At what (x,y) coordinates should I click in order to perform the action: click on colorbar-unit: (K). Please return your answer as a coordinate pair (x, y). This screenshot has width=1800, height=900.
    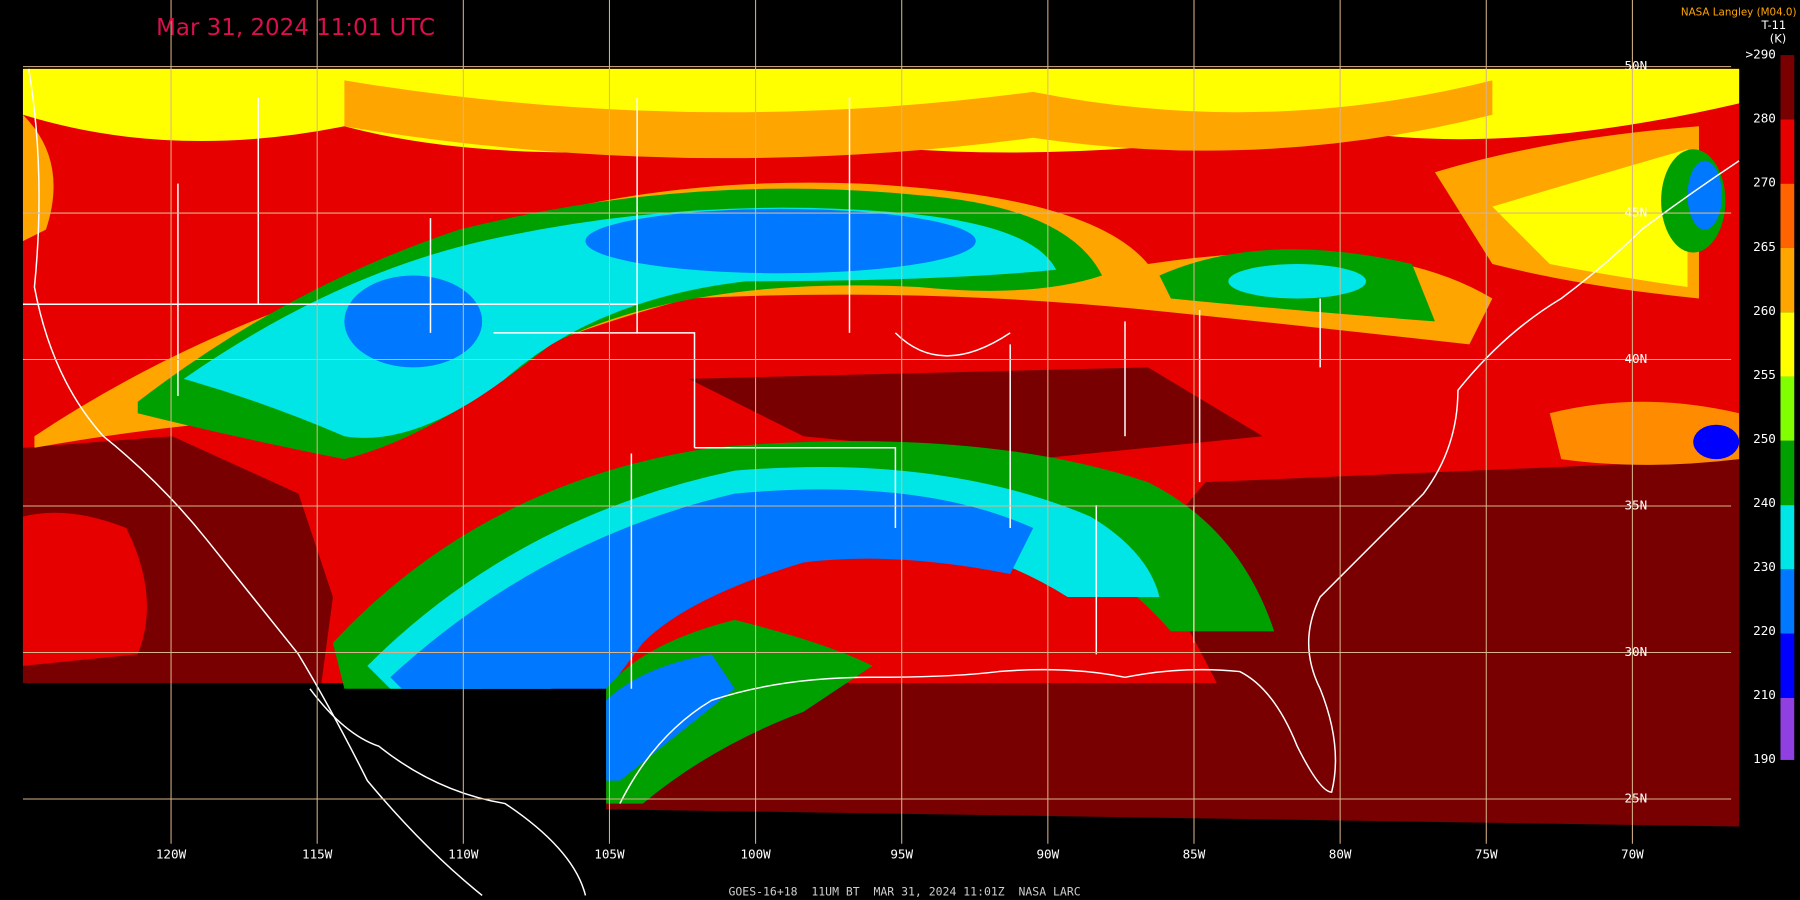
    Looking at the image, I should click on (1778, 39).